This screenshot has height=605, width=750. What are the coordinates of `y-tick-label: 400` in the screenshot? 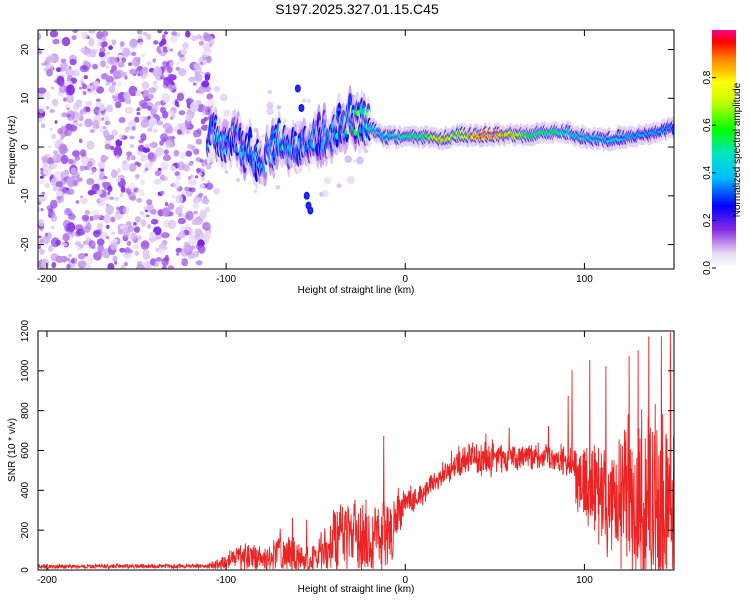 It's located at (25, 490).